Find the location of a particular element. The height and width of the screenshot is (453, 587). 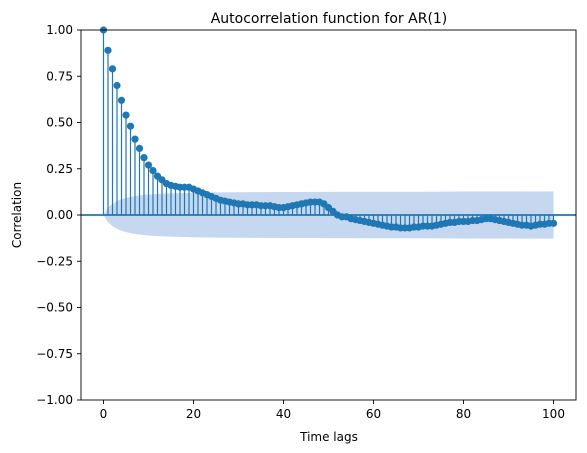

chart-title: Autocorrelation function for AR(1) is located at coordinates (329, 19).